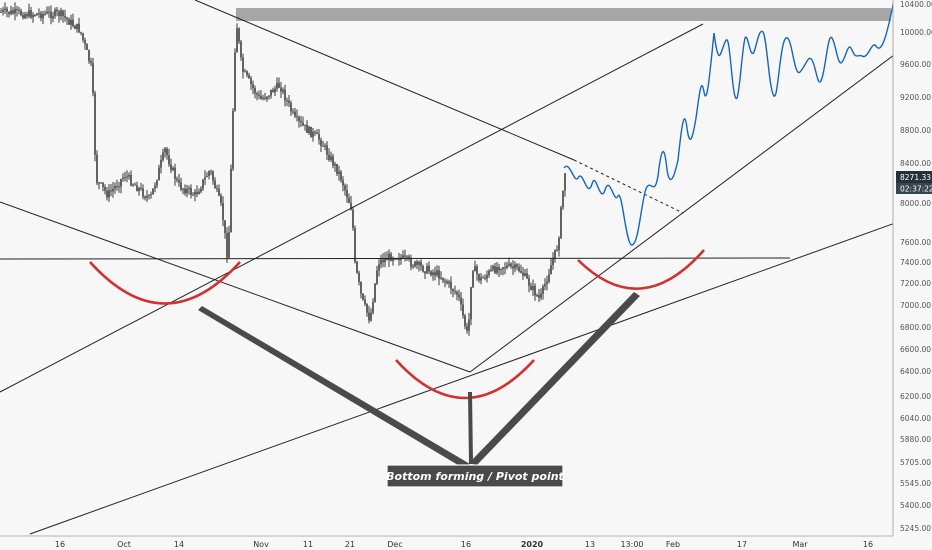  What do you see at coordinates (742, 544) in the screenshot?
I see `x-tick-label: 17` at bounding box center [742, 544].